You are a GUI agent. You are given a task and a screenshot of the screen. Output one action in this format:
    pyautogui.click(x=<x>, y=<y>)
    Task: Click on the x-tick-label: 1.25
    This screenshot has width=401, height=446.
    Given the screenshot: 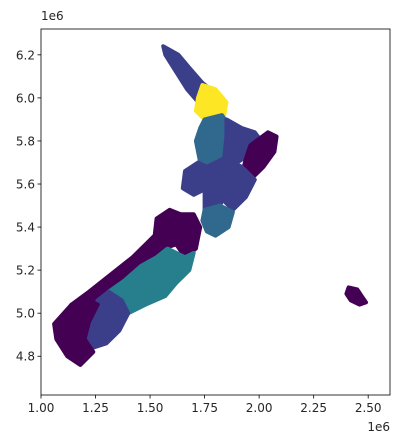 What is the action you would take?
    pyautogui.click(x=95, y=408)
    